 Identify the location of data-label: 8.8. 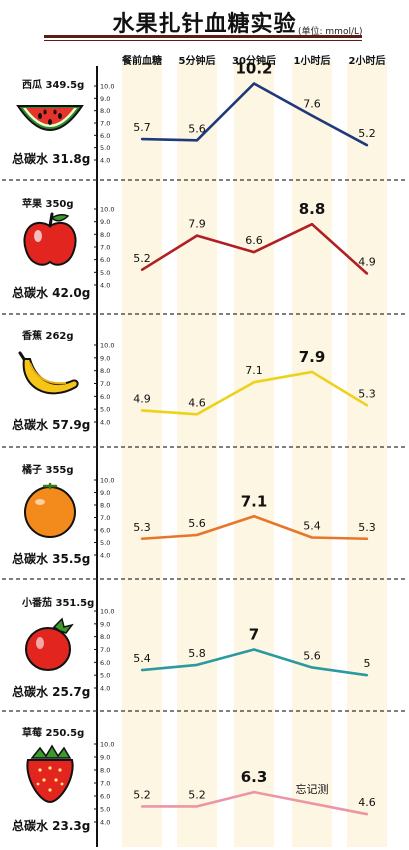
(312, 209).